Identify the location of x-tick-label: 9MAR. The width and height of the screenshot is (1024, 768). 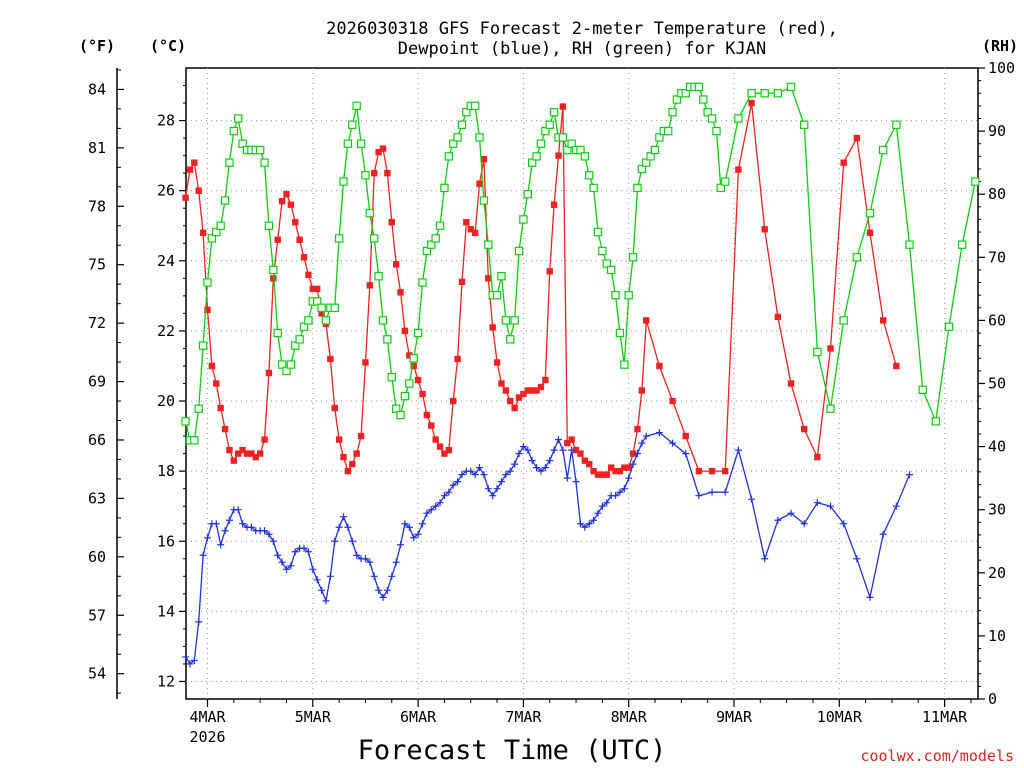
(734, 717).